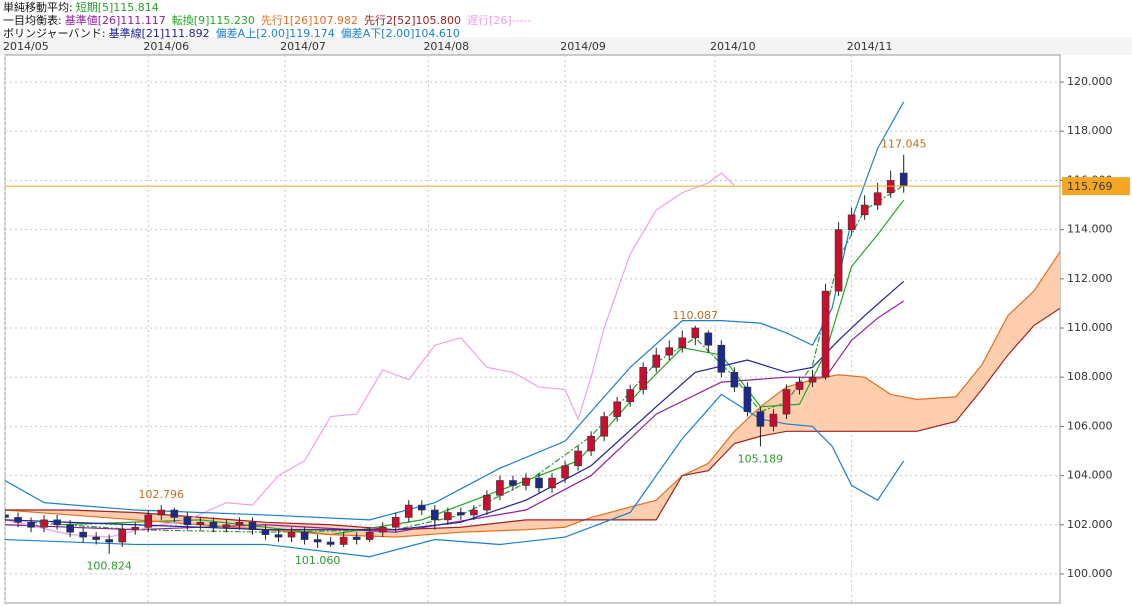  What do you see at coordinates (115, 20) in the screenshot?
I see `legend-entry: 基準値[26]111.117` at bounding box center [115, 20].